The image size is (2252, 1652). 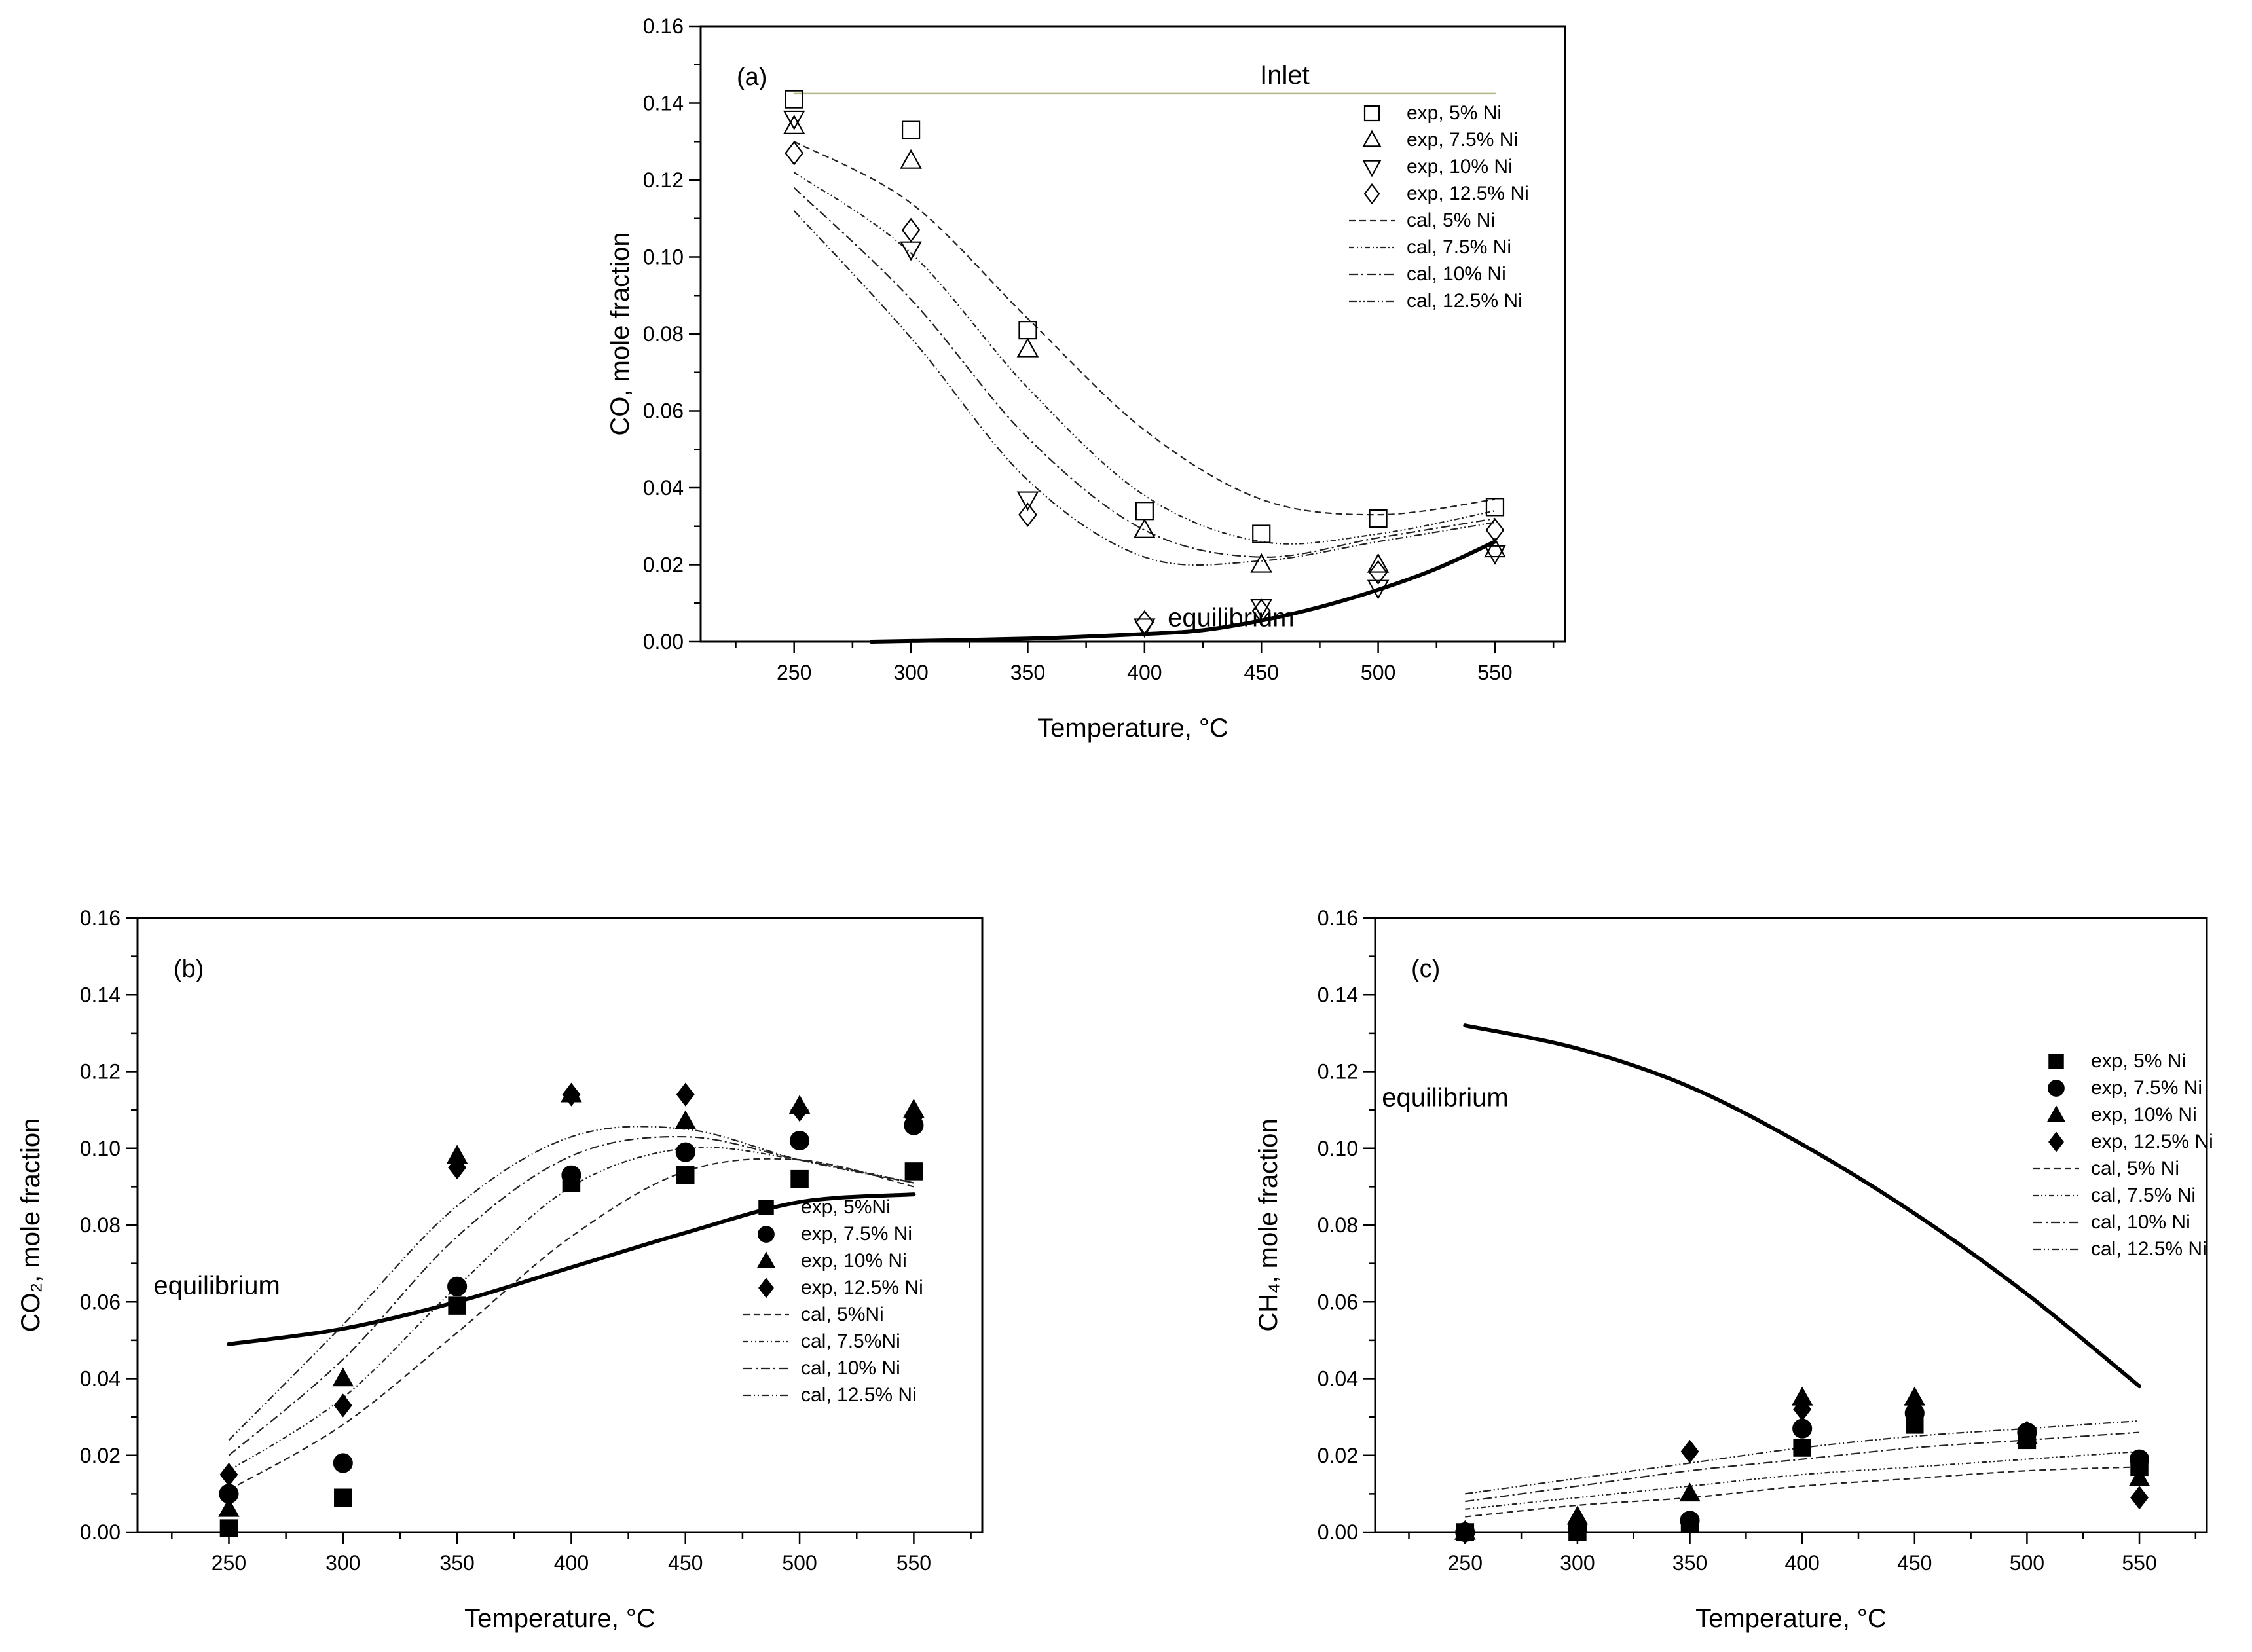 What do you see at coordinates (1445, 1097) in the screenshot?
I see `annotation-equilibrium: equilibrium` at bounding box center [1445, 1097].